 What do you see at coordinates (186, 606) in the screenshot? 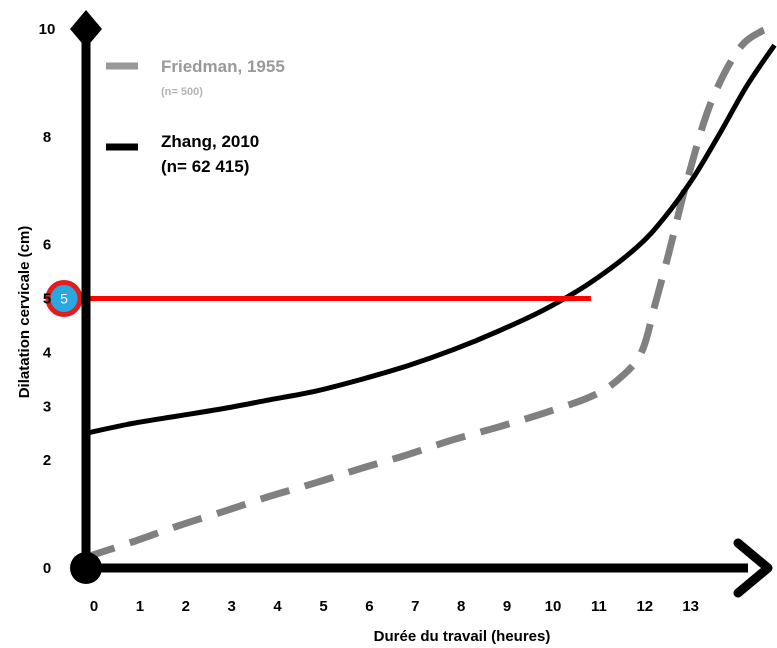
I see `x-tick-label: 2` at bounding box center [186, 606].